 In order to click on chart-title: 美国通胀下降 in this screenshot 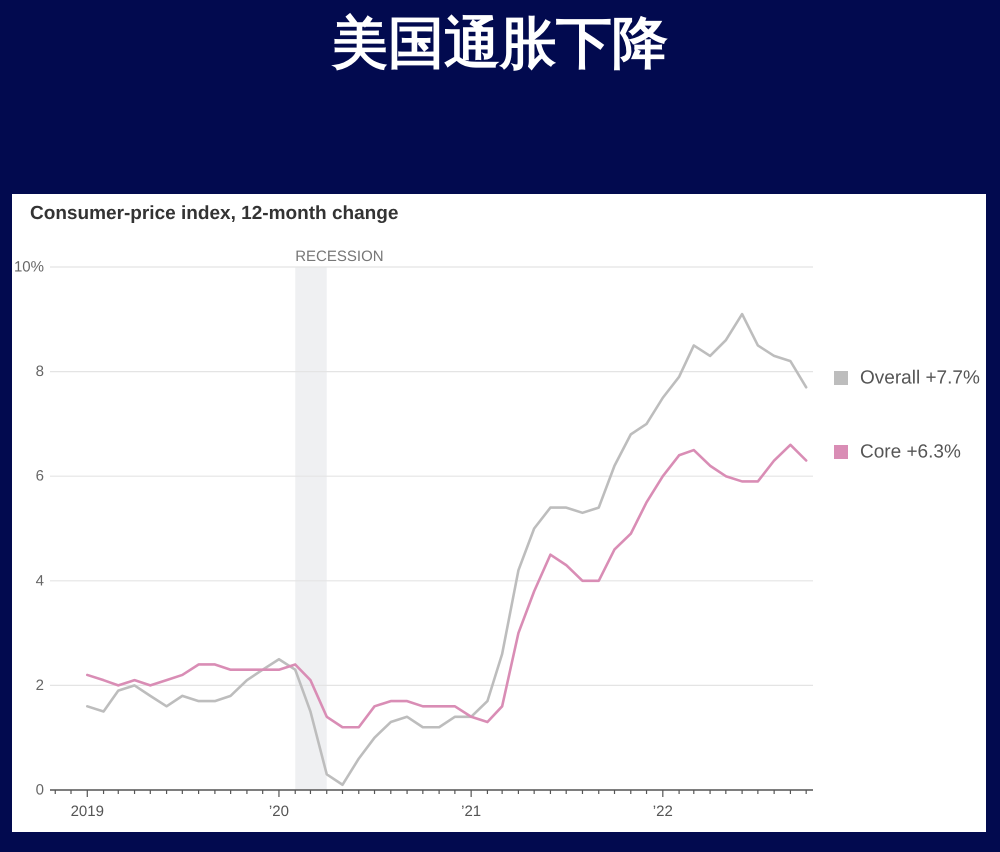, I will do `click(499, 42)`.